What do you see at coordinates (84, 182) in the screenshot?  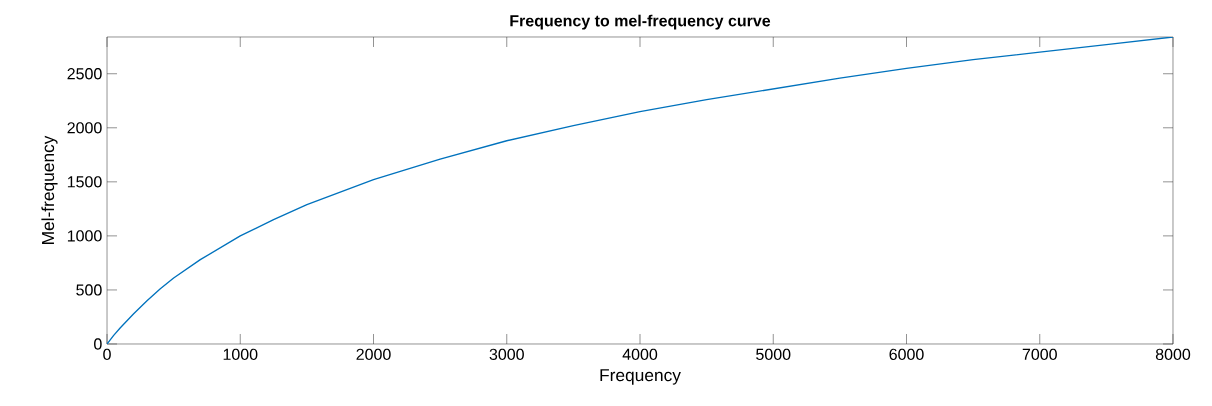 I see `y-tick-label: 1500` at bounding box center [84, 182].